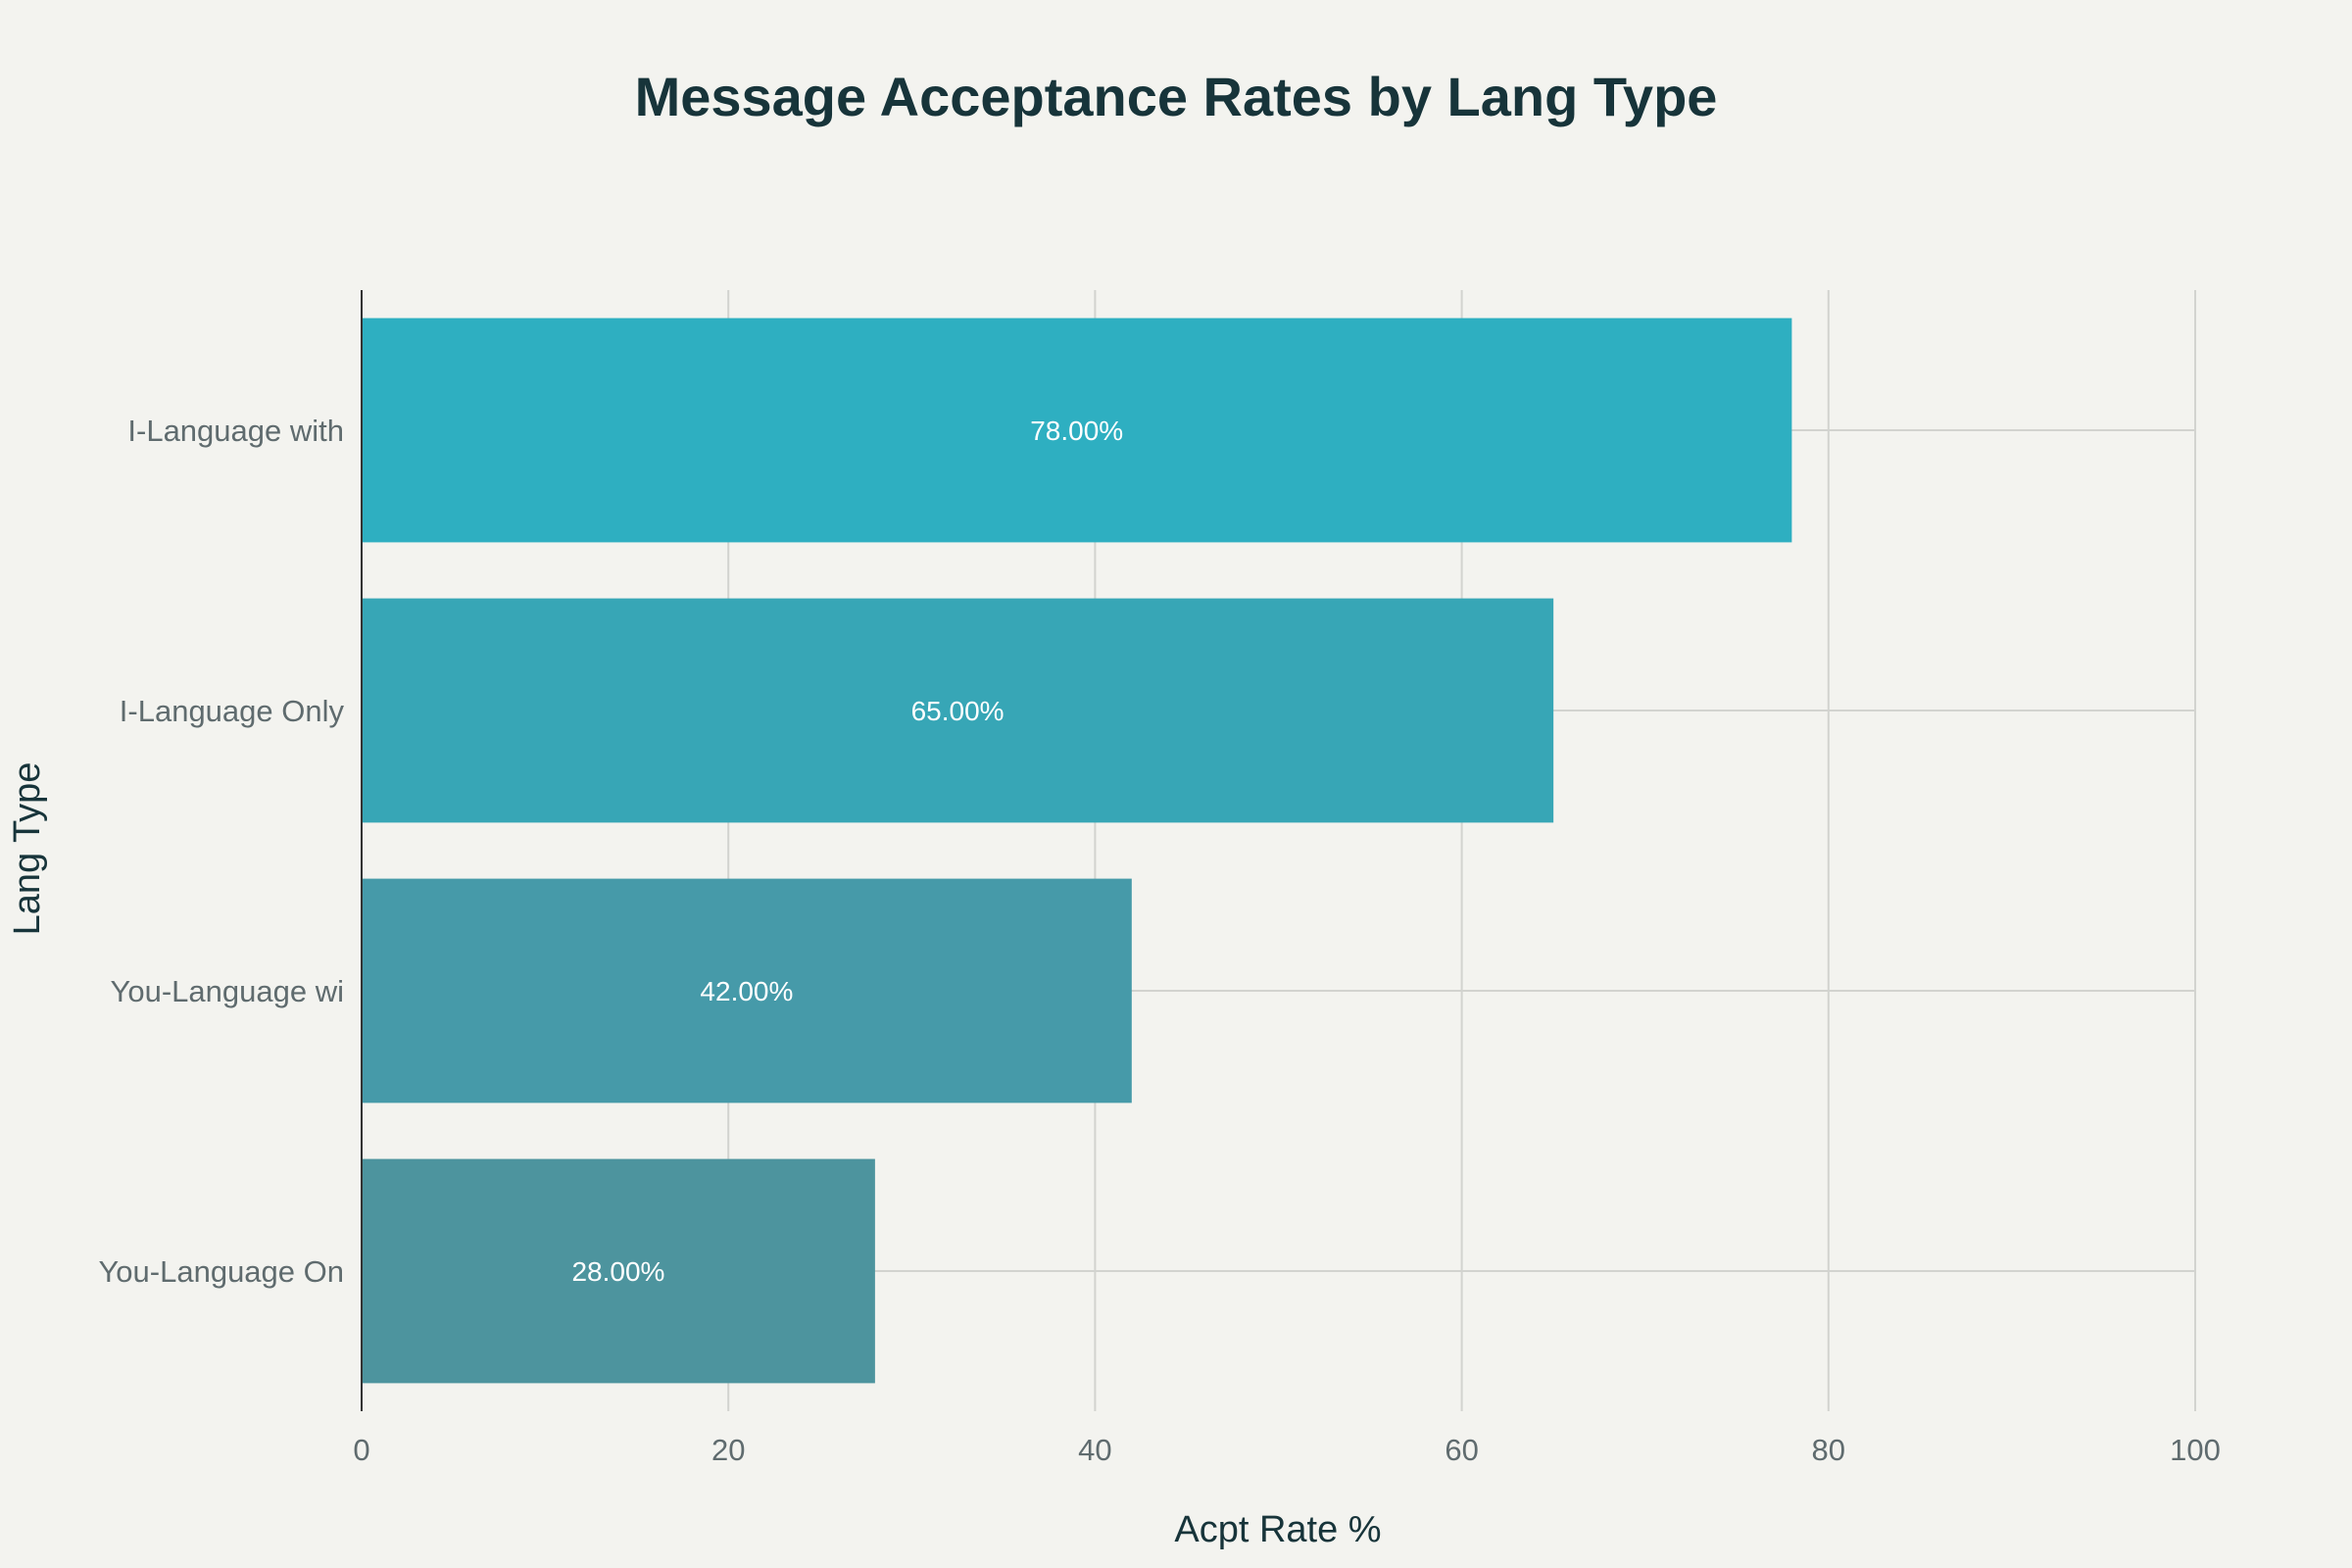 This screenshot has height=1568, width=2352. What do you see at coordinates (232, 711) in the screenshot?
I see `category-label: I-Language Only` at bounding box center [232, 711].